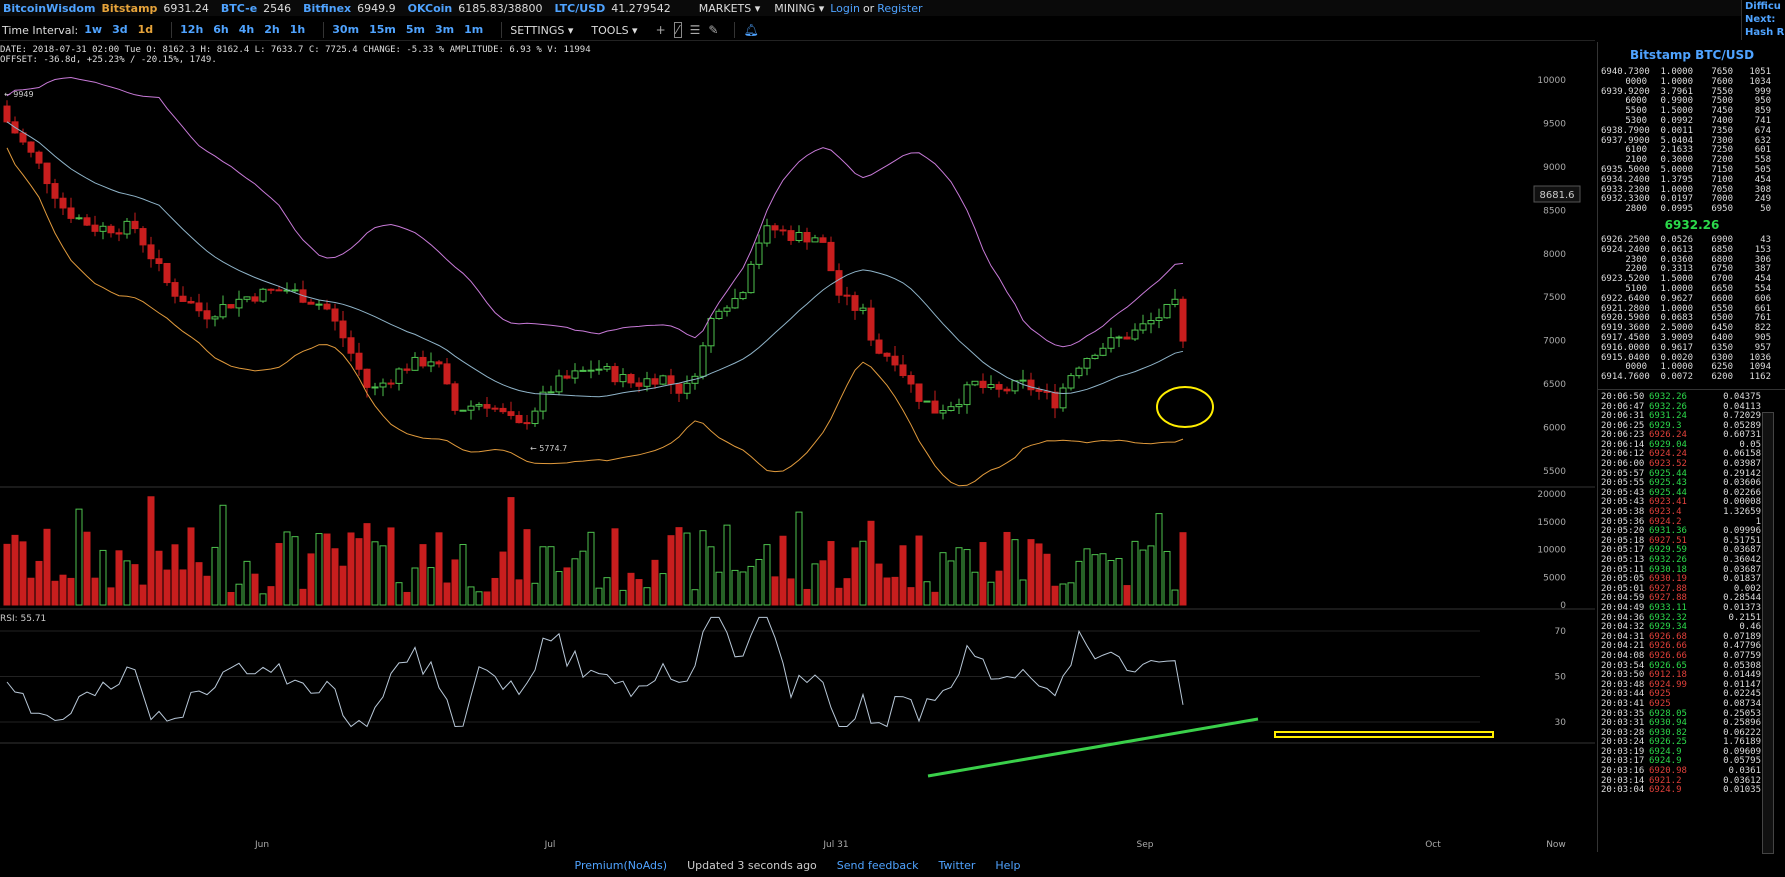 The width and height of the screenshot is (1785, 877). What do you see at coordinates (1676, 150) in the screenshot?
I see `order-cell: 2.1633` at bounding box center [1676, 150].